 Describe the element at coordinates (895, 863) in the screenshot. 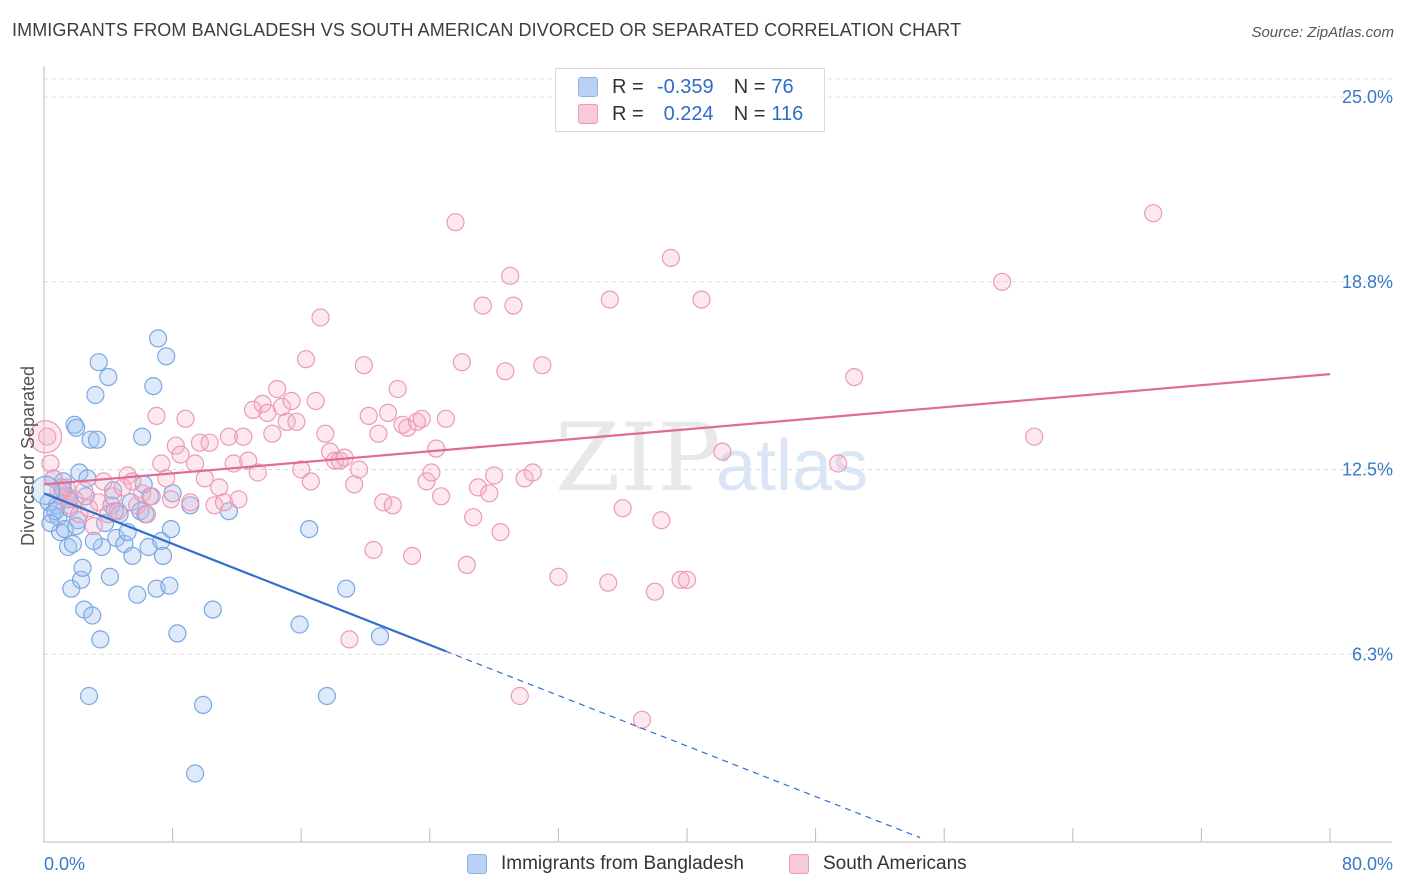

I see `legend-label-south-americans: South Americans` at that location.